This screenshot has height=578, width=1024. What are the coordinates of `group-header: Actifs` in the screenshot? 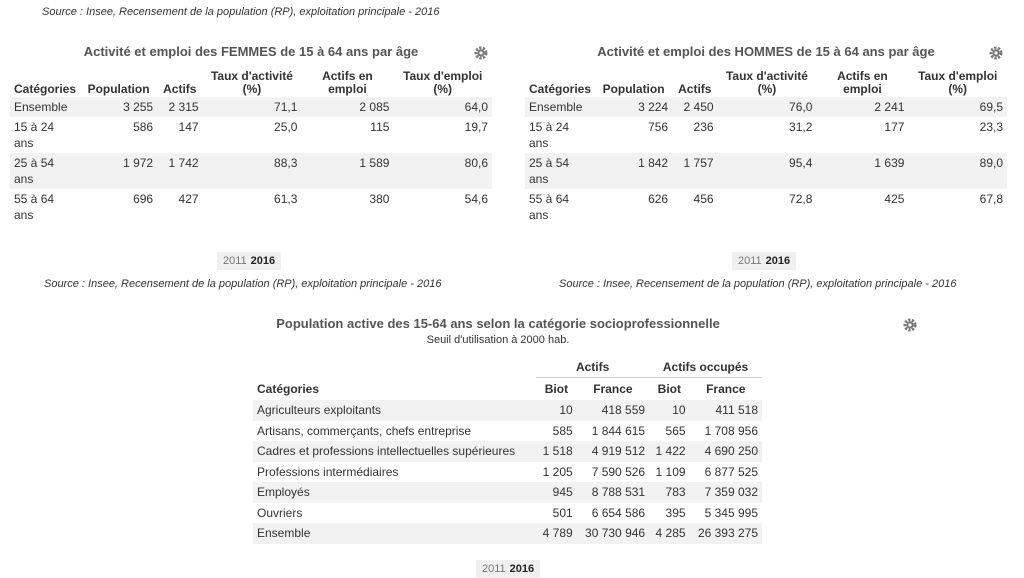 It's located at (593, 369).